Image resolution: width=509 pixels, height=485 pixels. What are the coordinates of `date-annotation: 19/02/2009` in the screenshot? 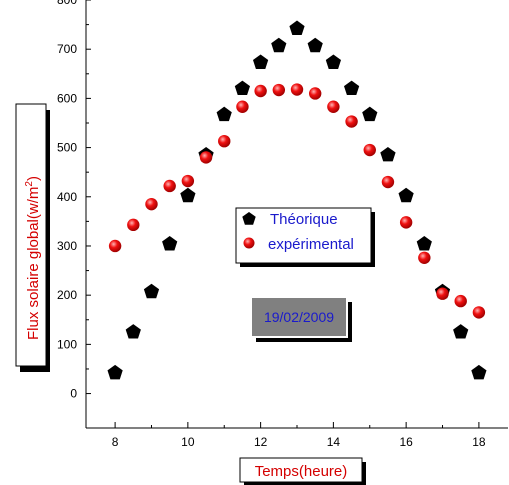 It's located at (301, 319).